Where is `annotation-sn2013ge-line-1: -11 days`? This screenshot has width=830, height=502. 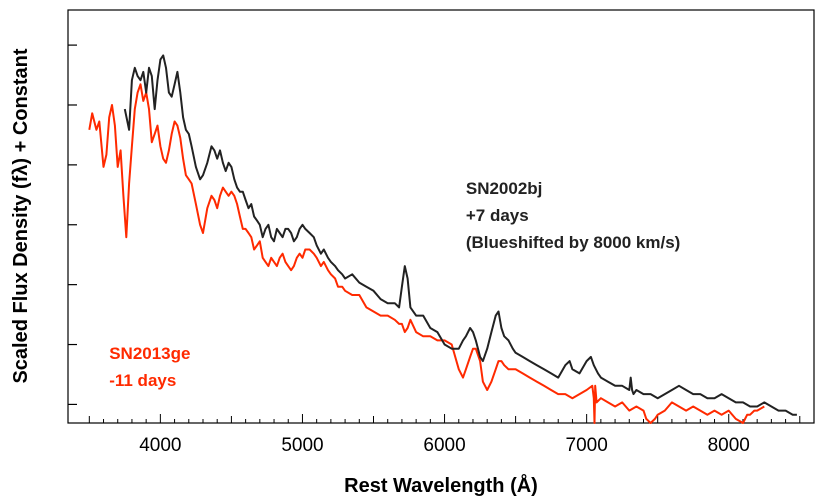 annotation-sn2013ge-line-1: -11 days is located at coordinates (142, 380).